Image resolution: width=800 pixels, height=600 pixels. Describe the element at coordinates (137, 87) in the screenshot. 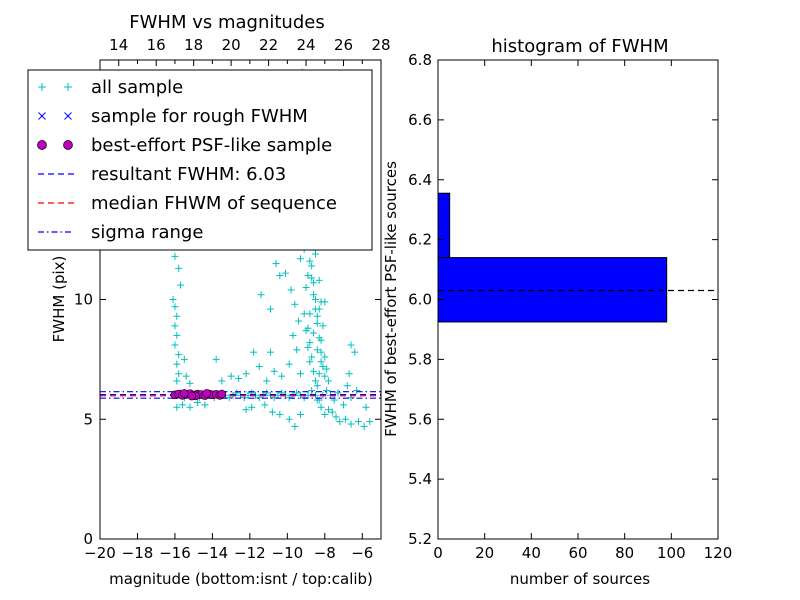

I see `legend-label: all sample` at that location.